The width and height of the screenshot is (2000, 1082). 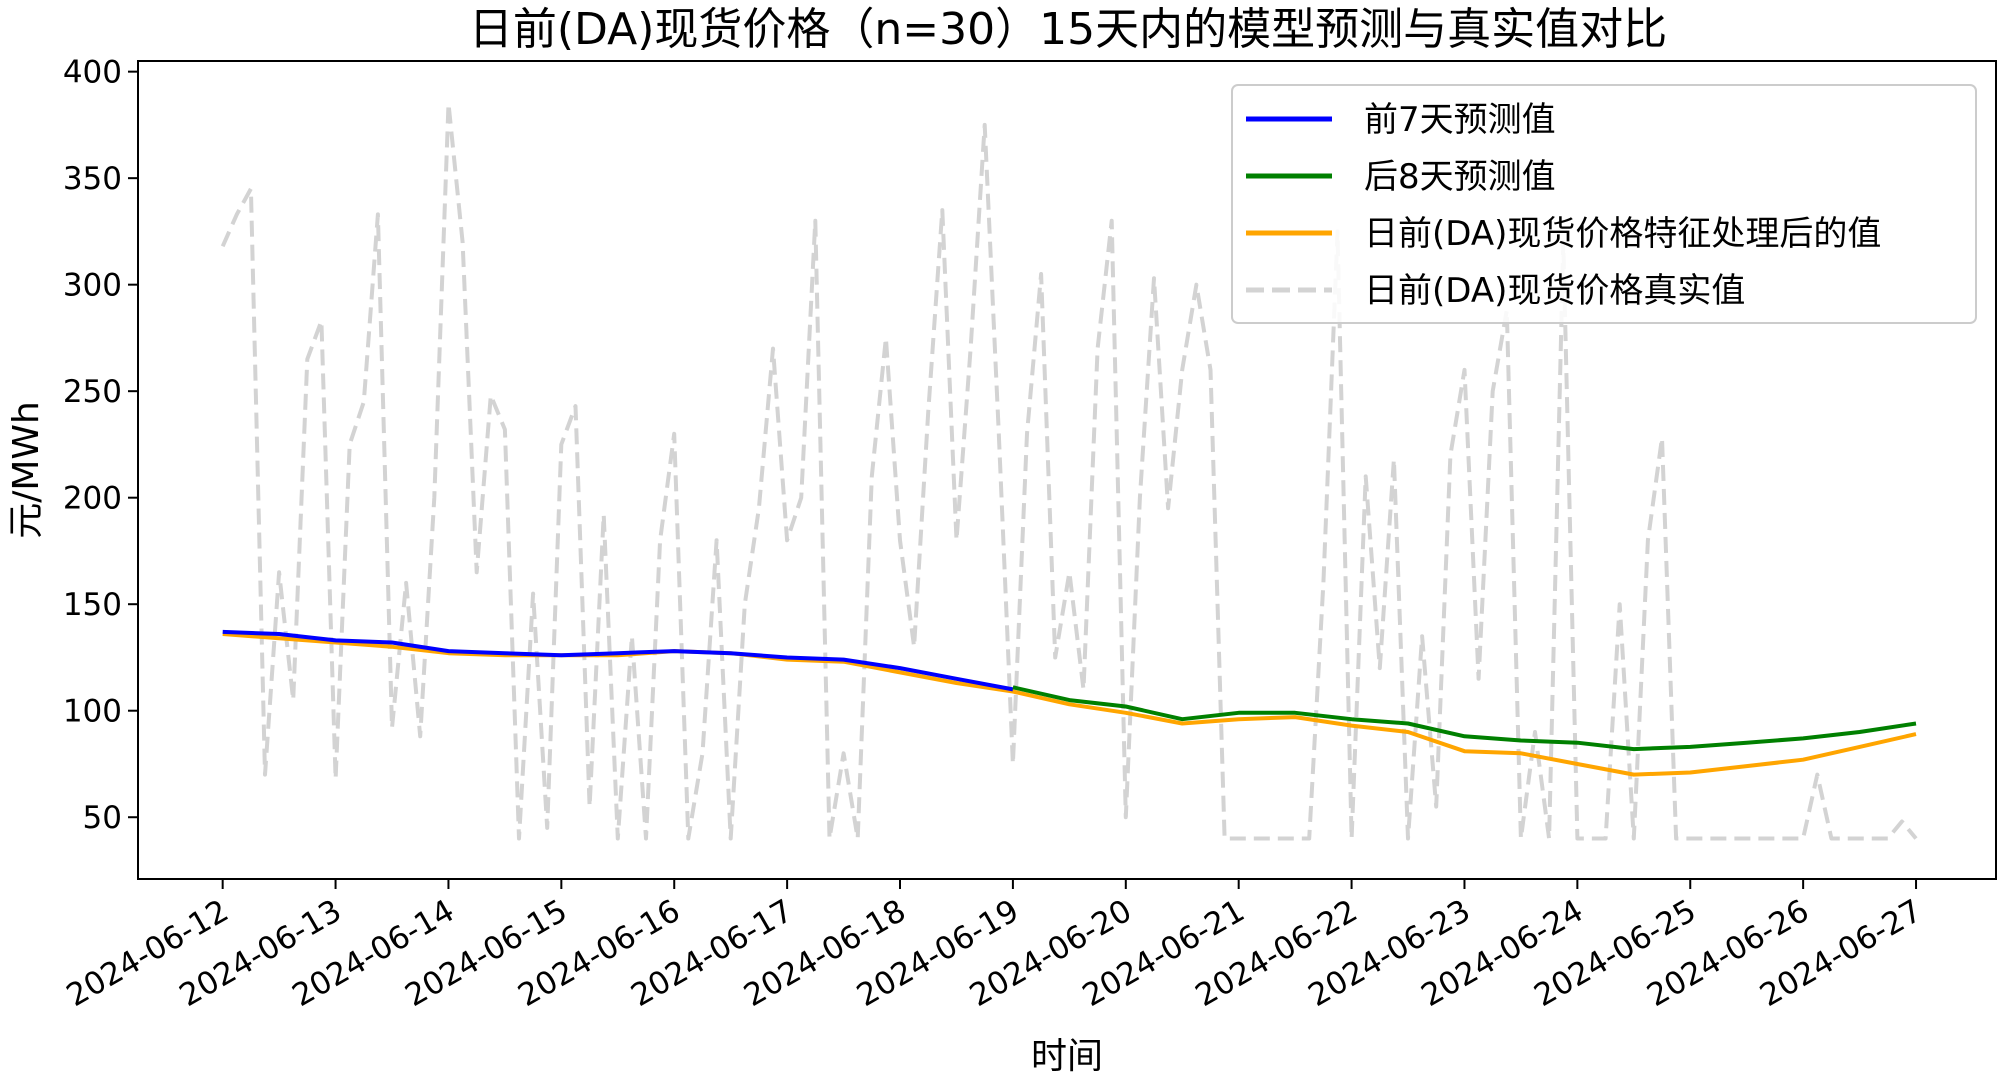 What do you see at coordinates (1460, 177) in the screenshot?
I see `legend-label-1: 后8天预测值` at bounding box center [1460, 177].